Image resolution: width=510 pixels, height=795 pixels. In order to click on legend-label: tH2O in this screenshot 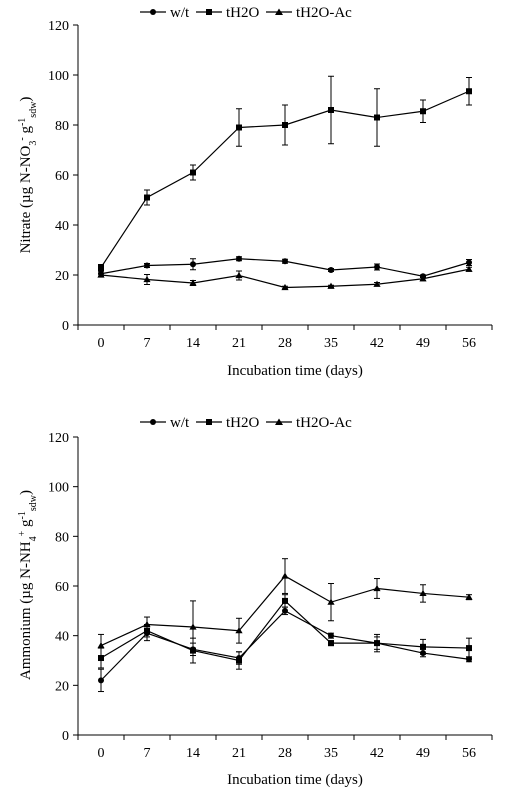, I will do `click(243, 13)`.